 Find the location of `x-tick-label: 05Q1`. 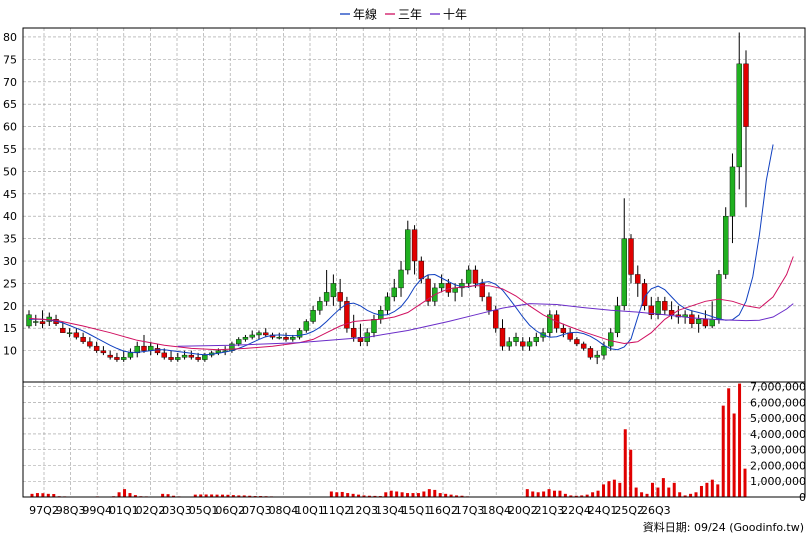

x-tick-label: 05Q1 is located at coordinates (204, 510).